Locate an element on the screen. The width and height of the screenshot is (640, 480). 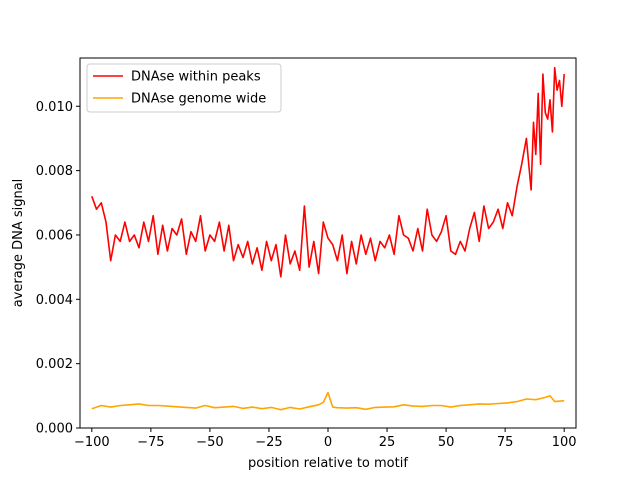
legend: DNAse within peaks DNAse genome wide is located at coordinates (184, 88).